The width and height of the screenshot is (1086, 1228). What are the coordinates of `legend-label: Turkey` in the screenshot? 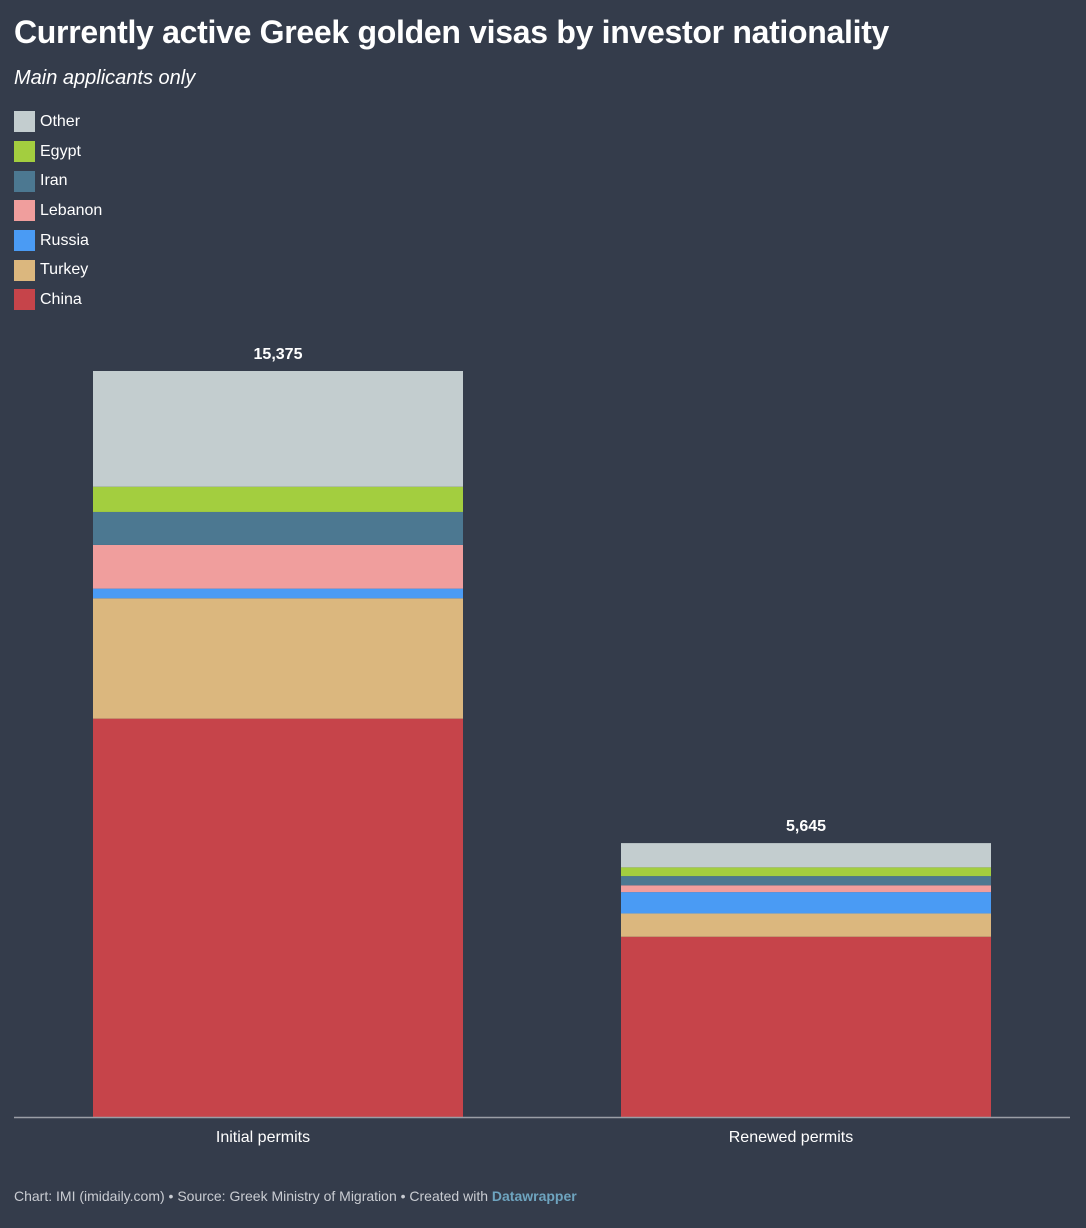 It's located at (64, 270).